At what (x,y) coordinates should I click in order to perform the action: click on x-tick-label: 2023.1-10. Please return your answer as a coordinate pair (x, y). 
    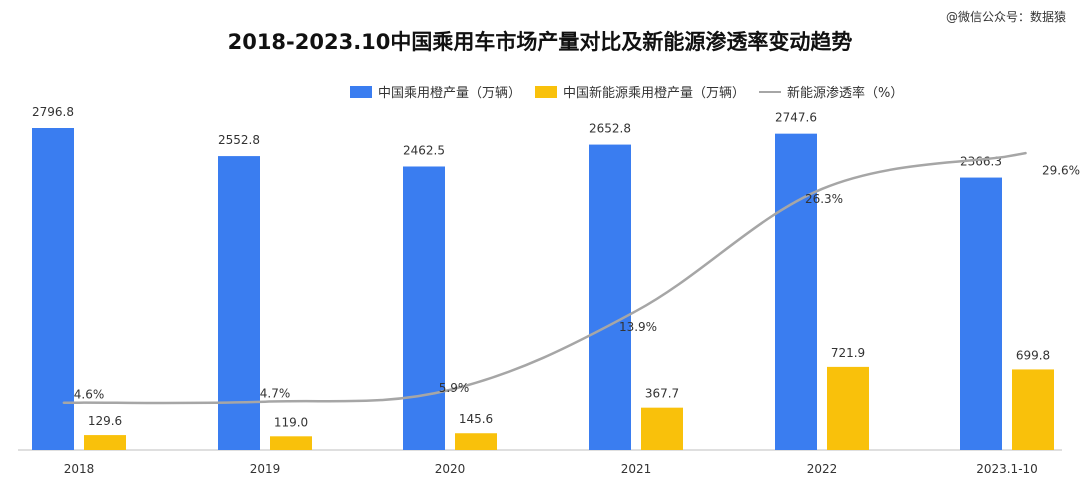
    Looking at the image, I should click on (1007, 469).